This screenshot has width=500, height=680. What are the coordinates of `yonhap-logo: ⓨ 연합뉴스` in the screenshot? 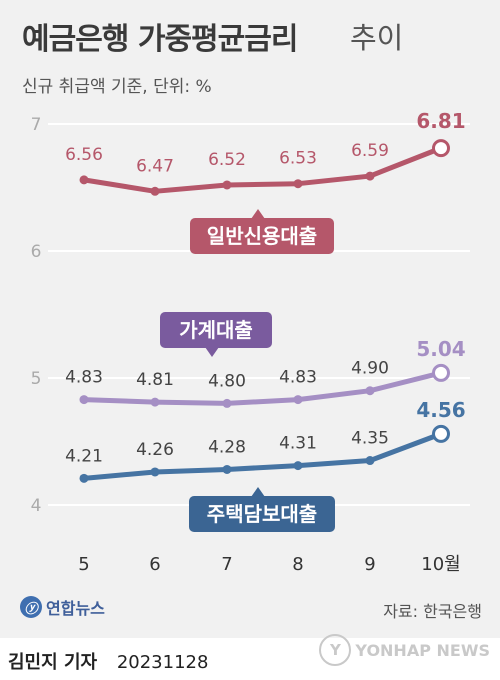 It's located at (62, 607).